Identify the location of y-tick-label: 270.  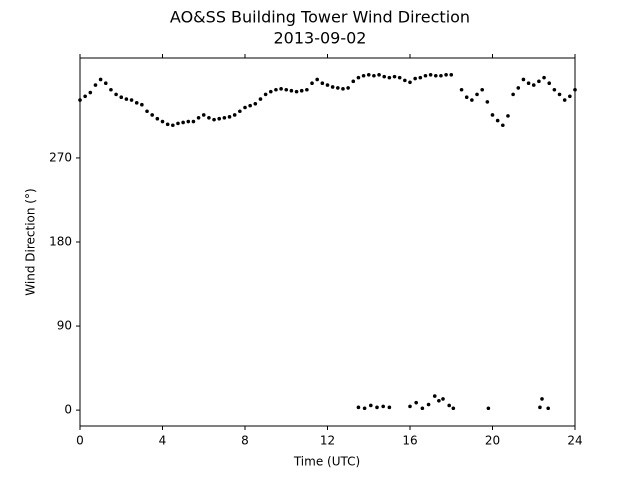
(60, 157).